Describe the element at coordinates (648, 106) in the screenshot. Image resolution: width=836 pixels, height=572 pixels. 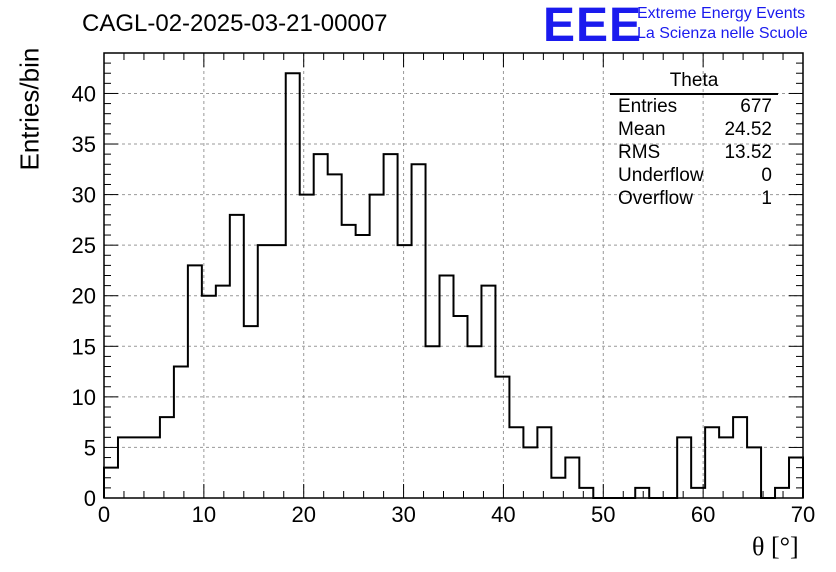
I see `stats-label: Entries` at that location.